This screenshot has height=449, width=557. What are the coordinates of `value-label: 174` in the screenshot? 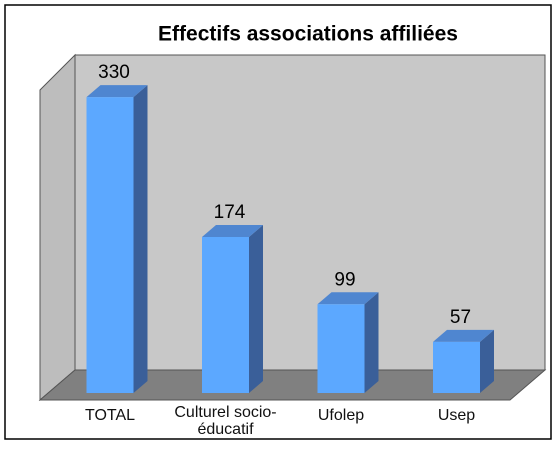 It's located at (230, 212).